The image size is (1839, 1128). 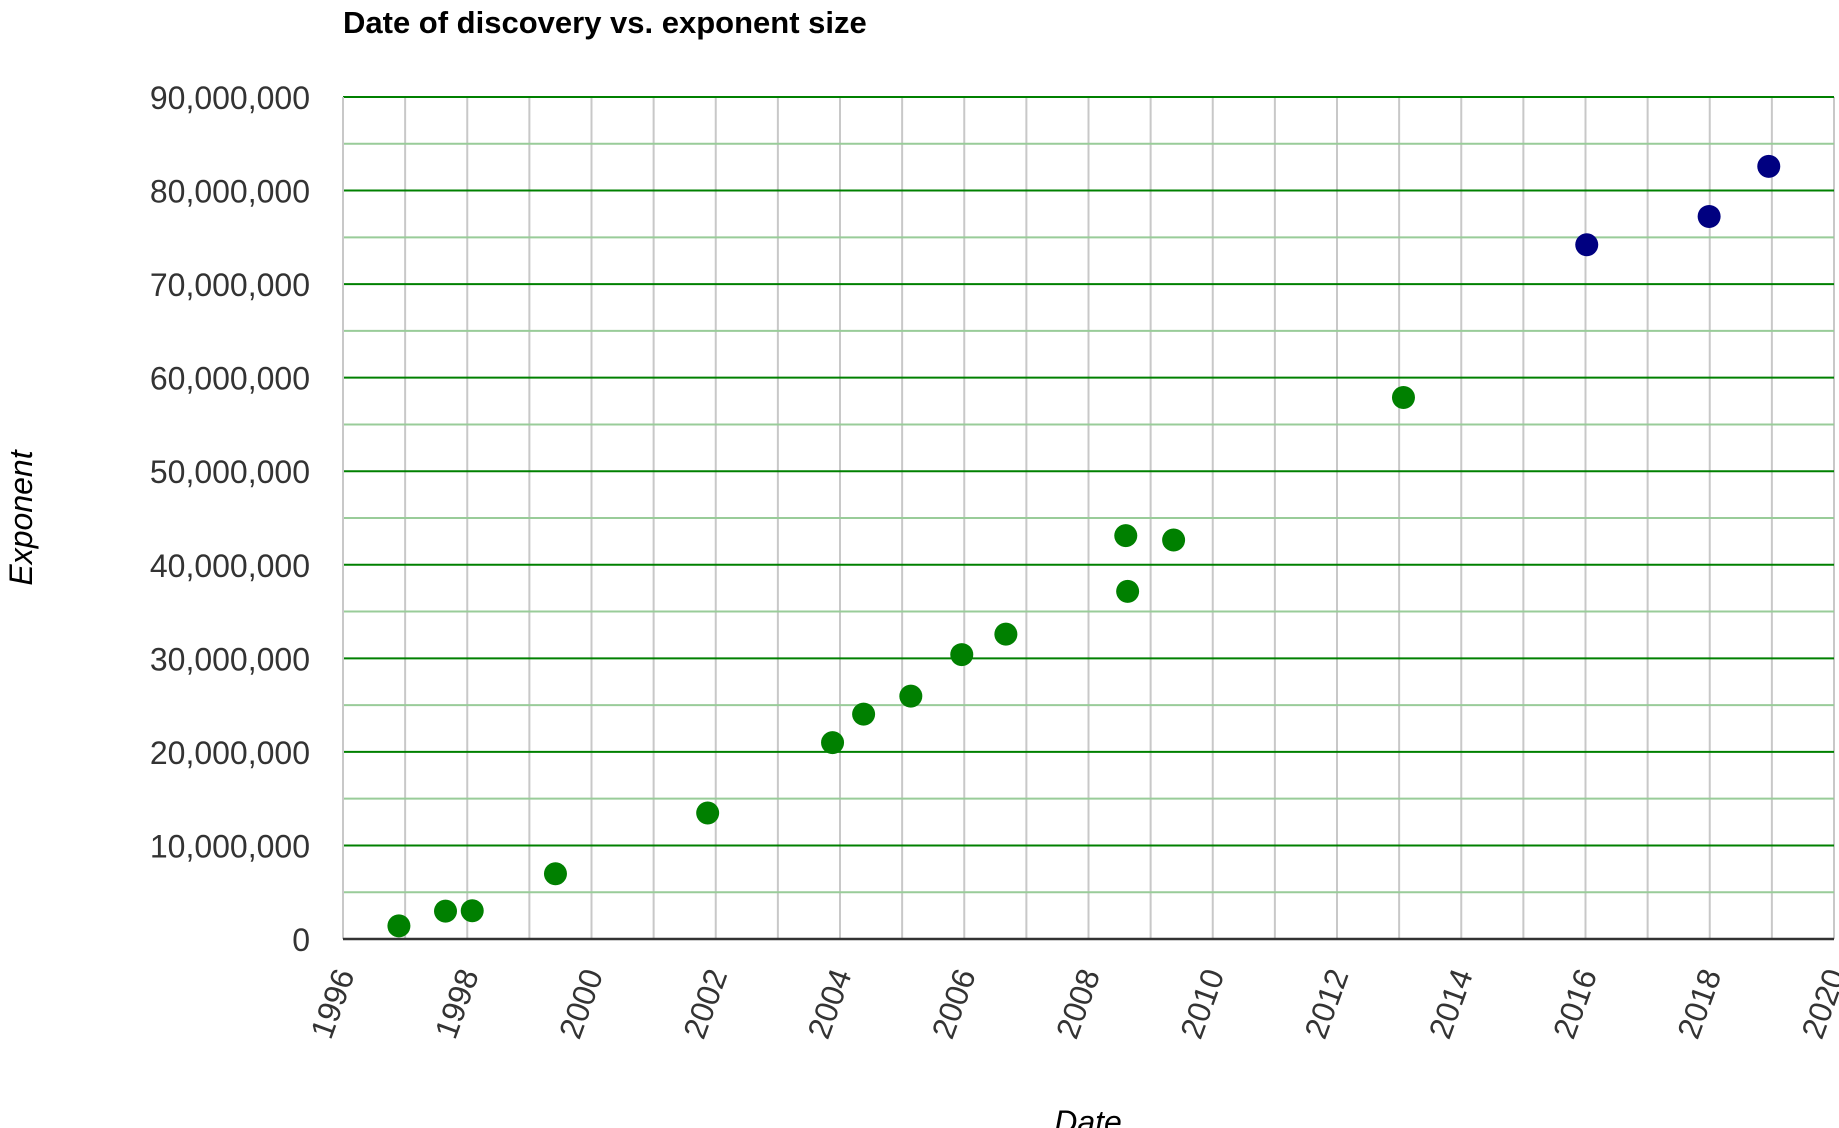 I want to click on x-tick-label: 2004, so click(x=829, y=1003).